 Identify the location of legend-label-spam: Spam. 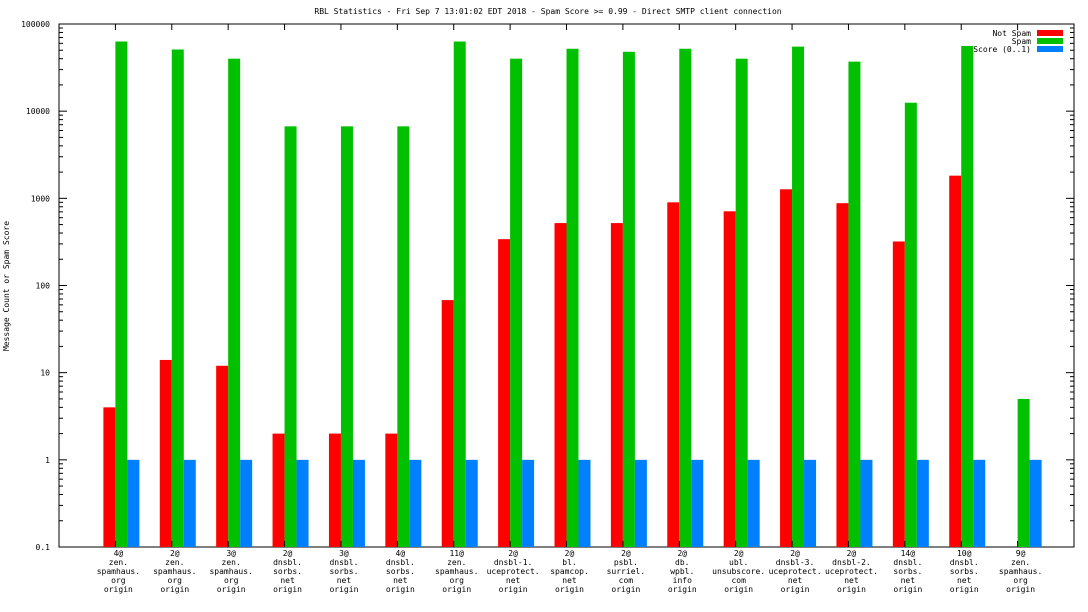
(1021, 41).